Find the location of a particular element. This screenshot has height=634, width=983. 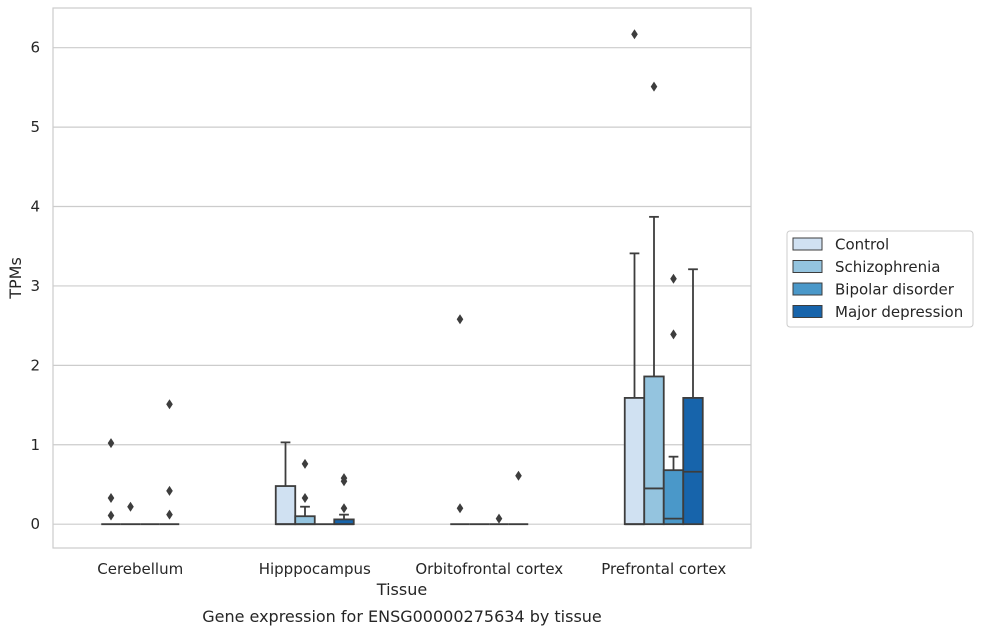

y-tick-label: 3 is located at coordinates (35, 286).